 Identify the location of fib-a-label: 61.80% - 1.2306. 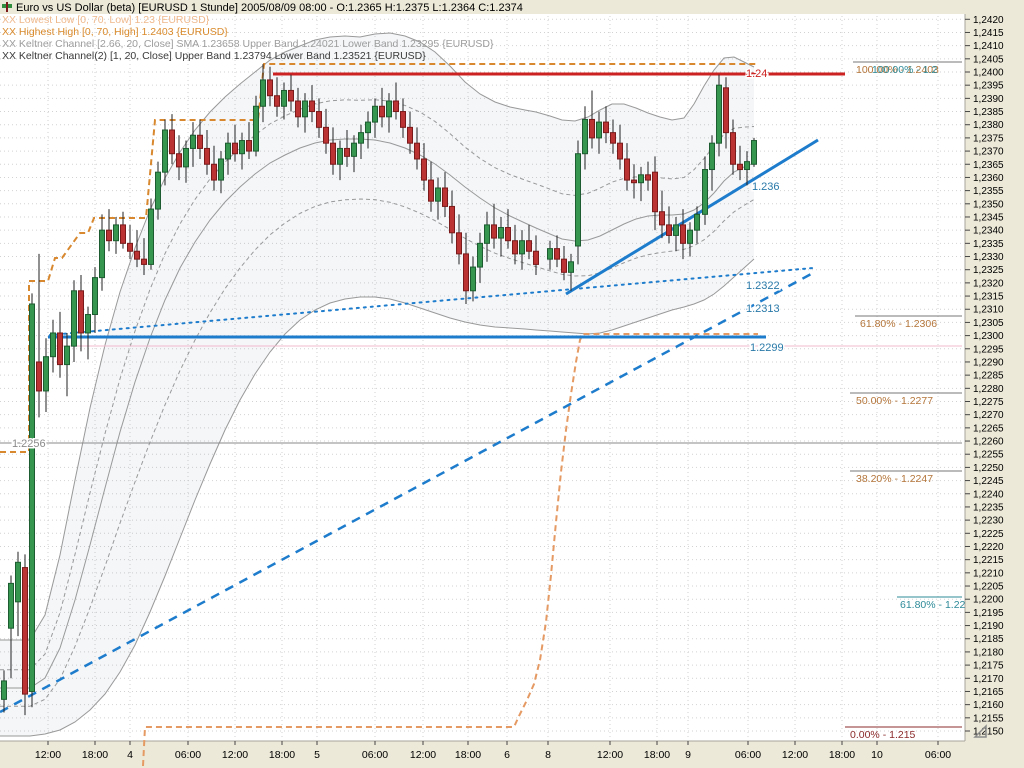
(898, 324).